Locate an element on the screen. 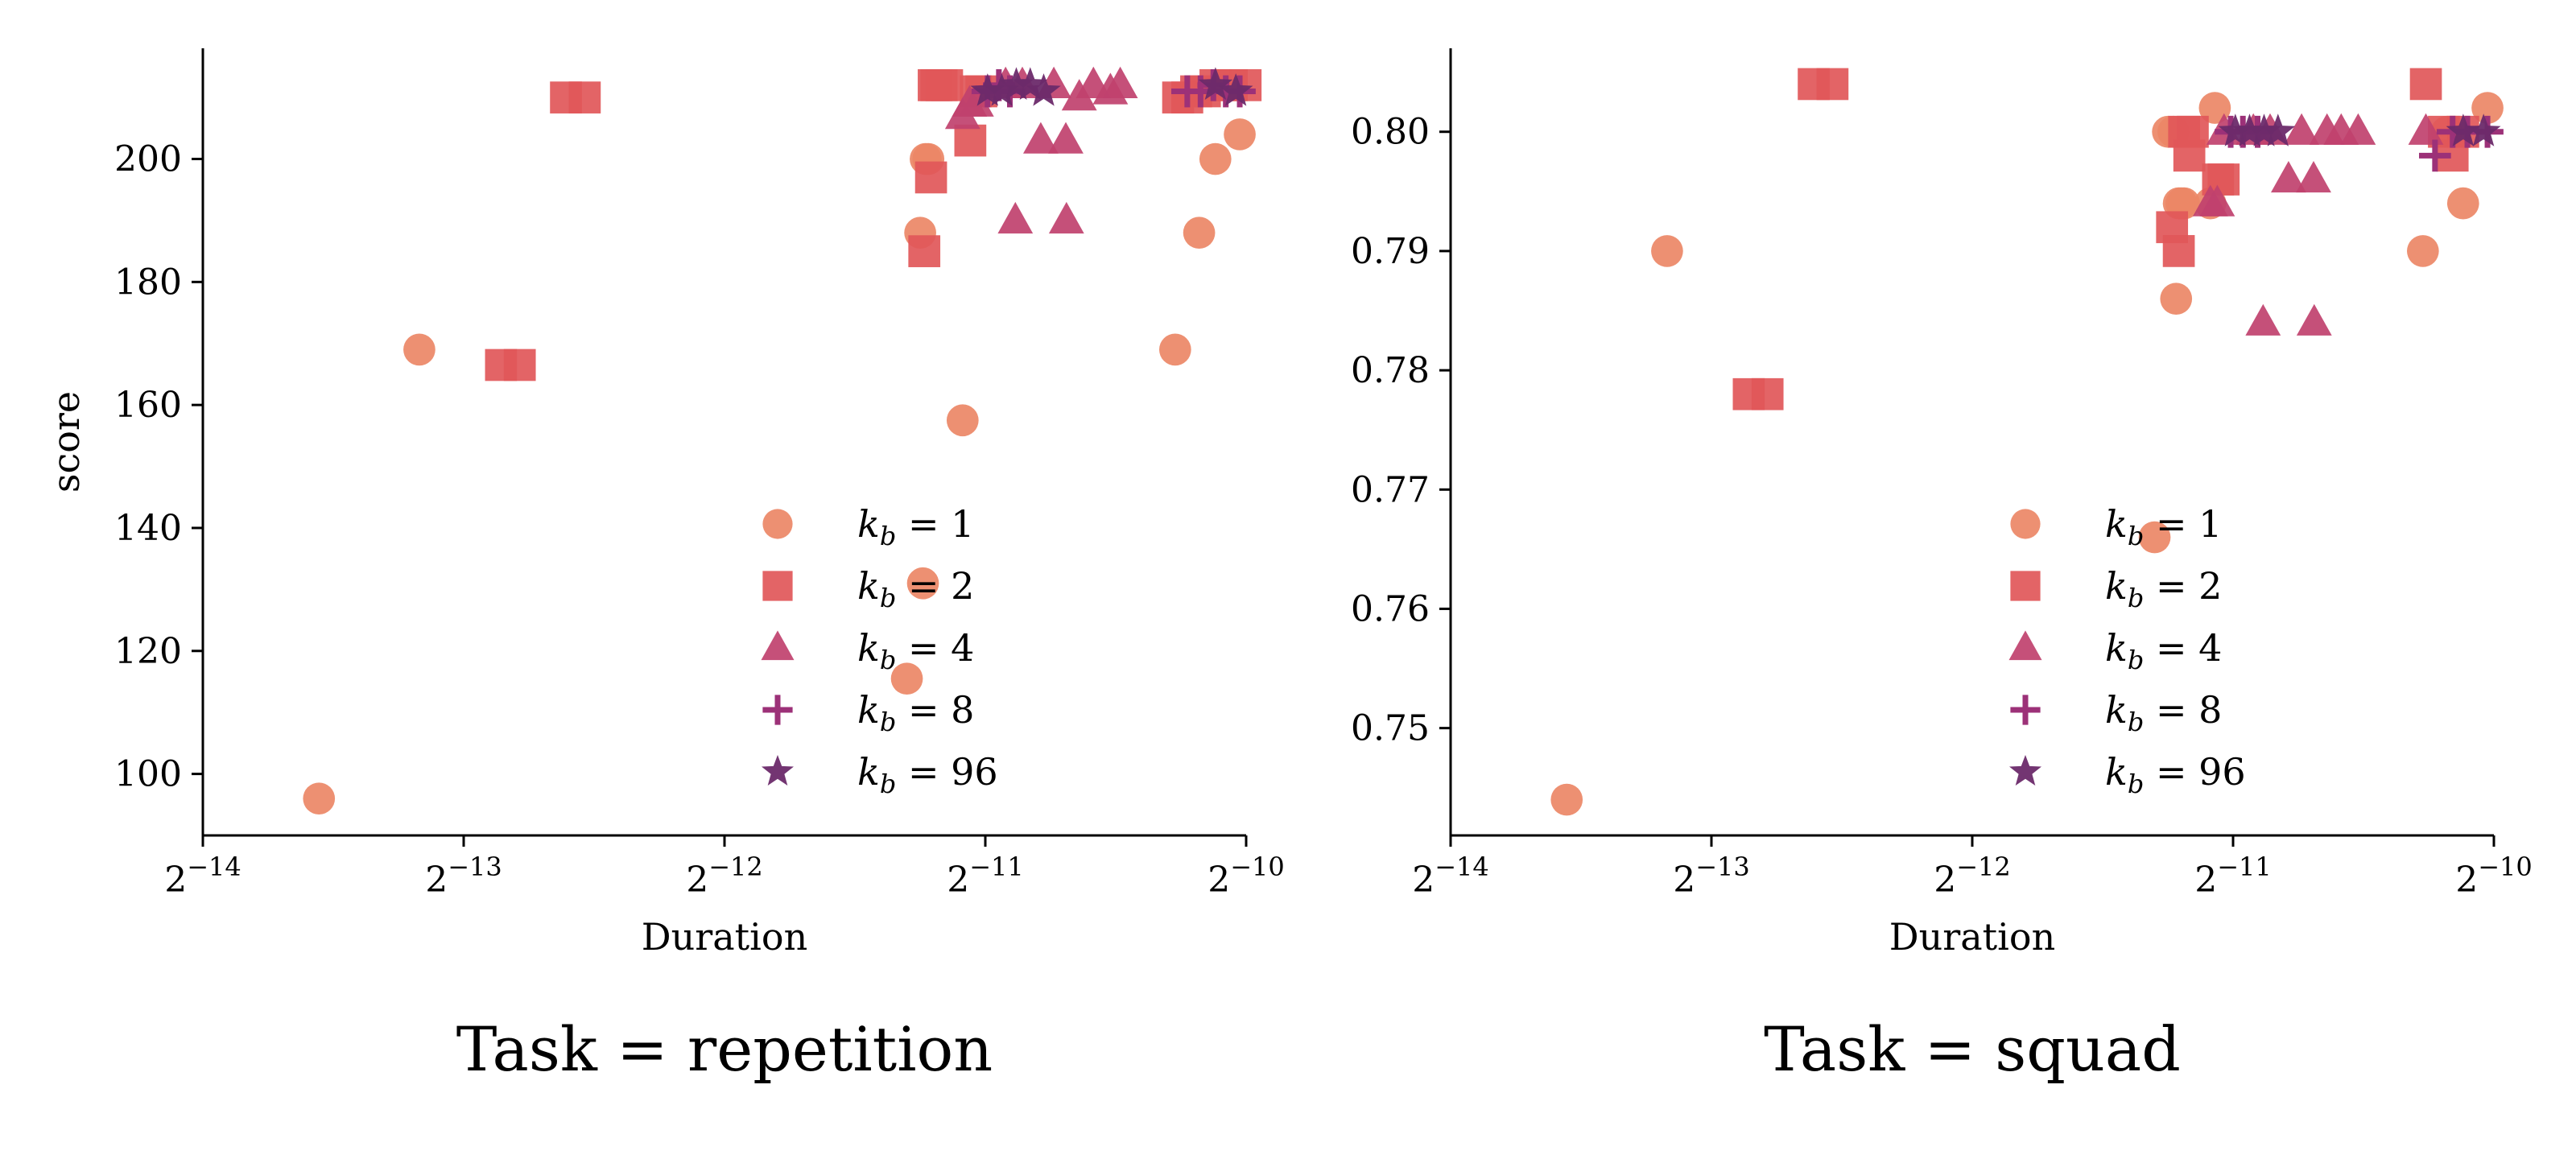 Image resolution: width=2576 pixels, height=1163 pixels. y-tick-label: 0.76 is located at coordinates (1390, 608).